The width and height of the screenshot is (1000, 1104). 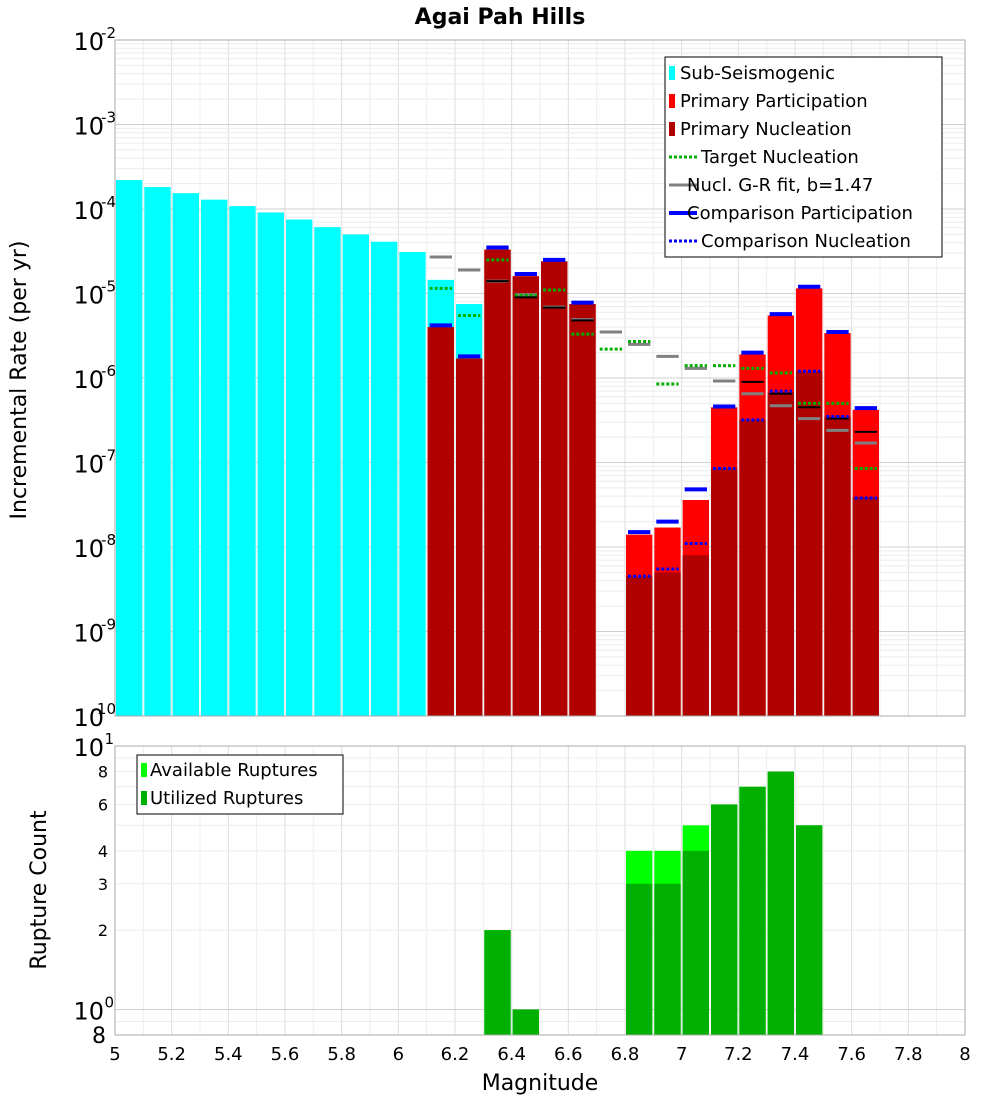 What do you see at coordinates (108, 33) in the screenshot?
I see `top-y-tick-exponent: -2` at bounding box center [108, 33].